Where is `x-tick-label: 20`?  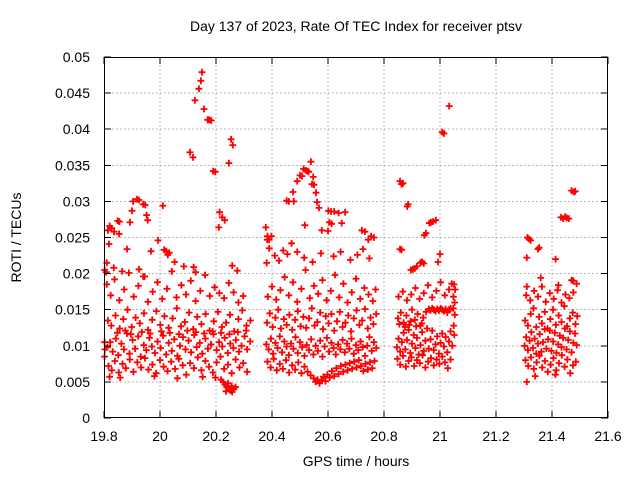
x-tick-label: 20 is located at coordinates (160, 436).